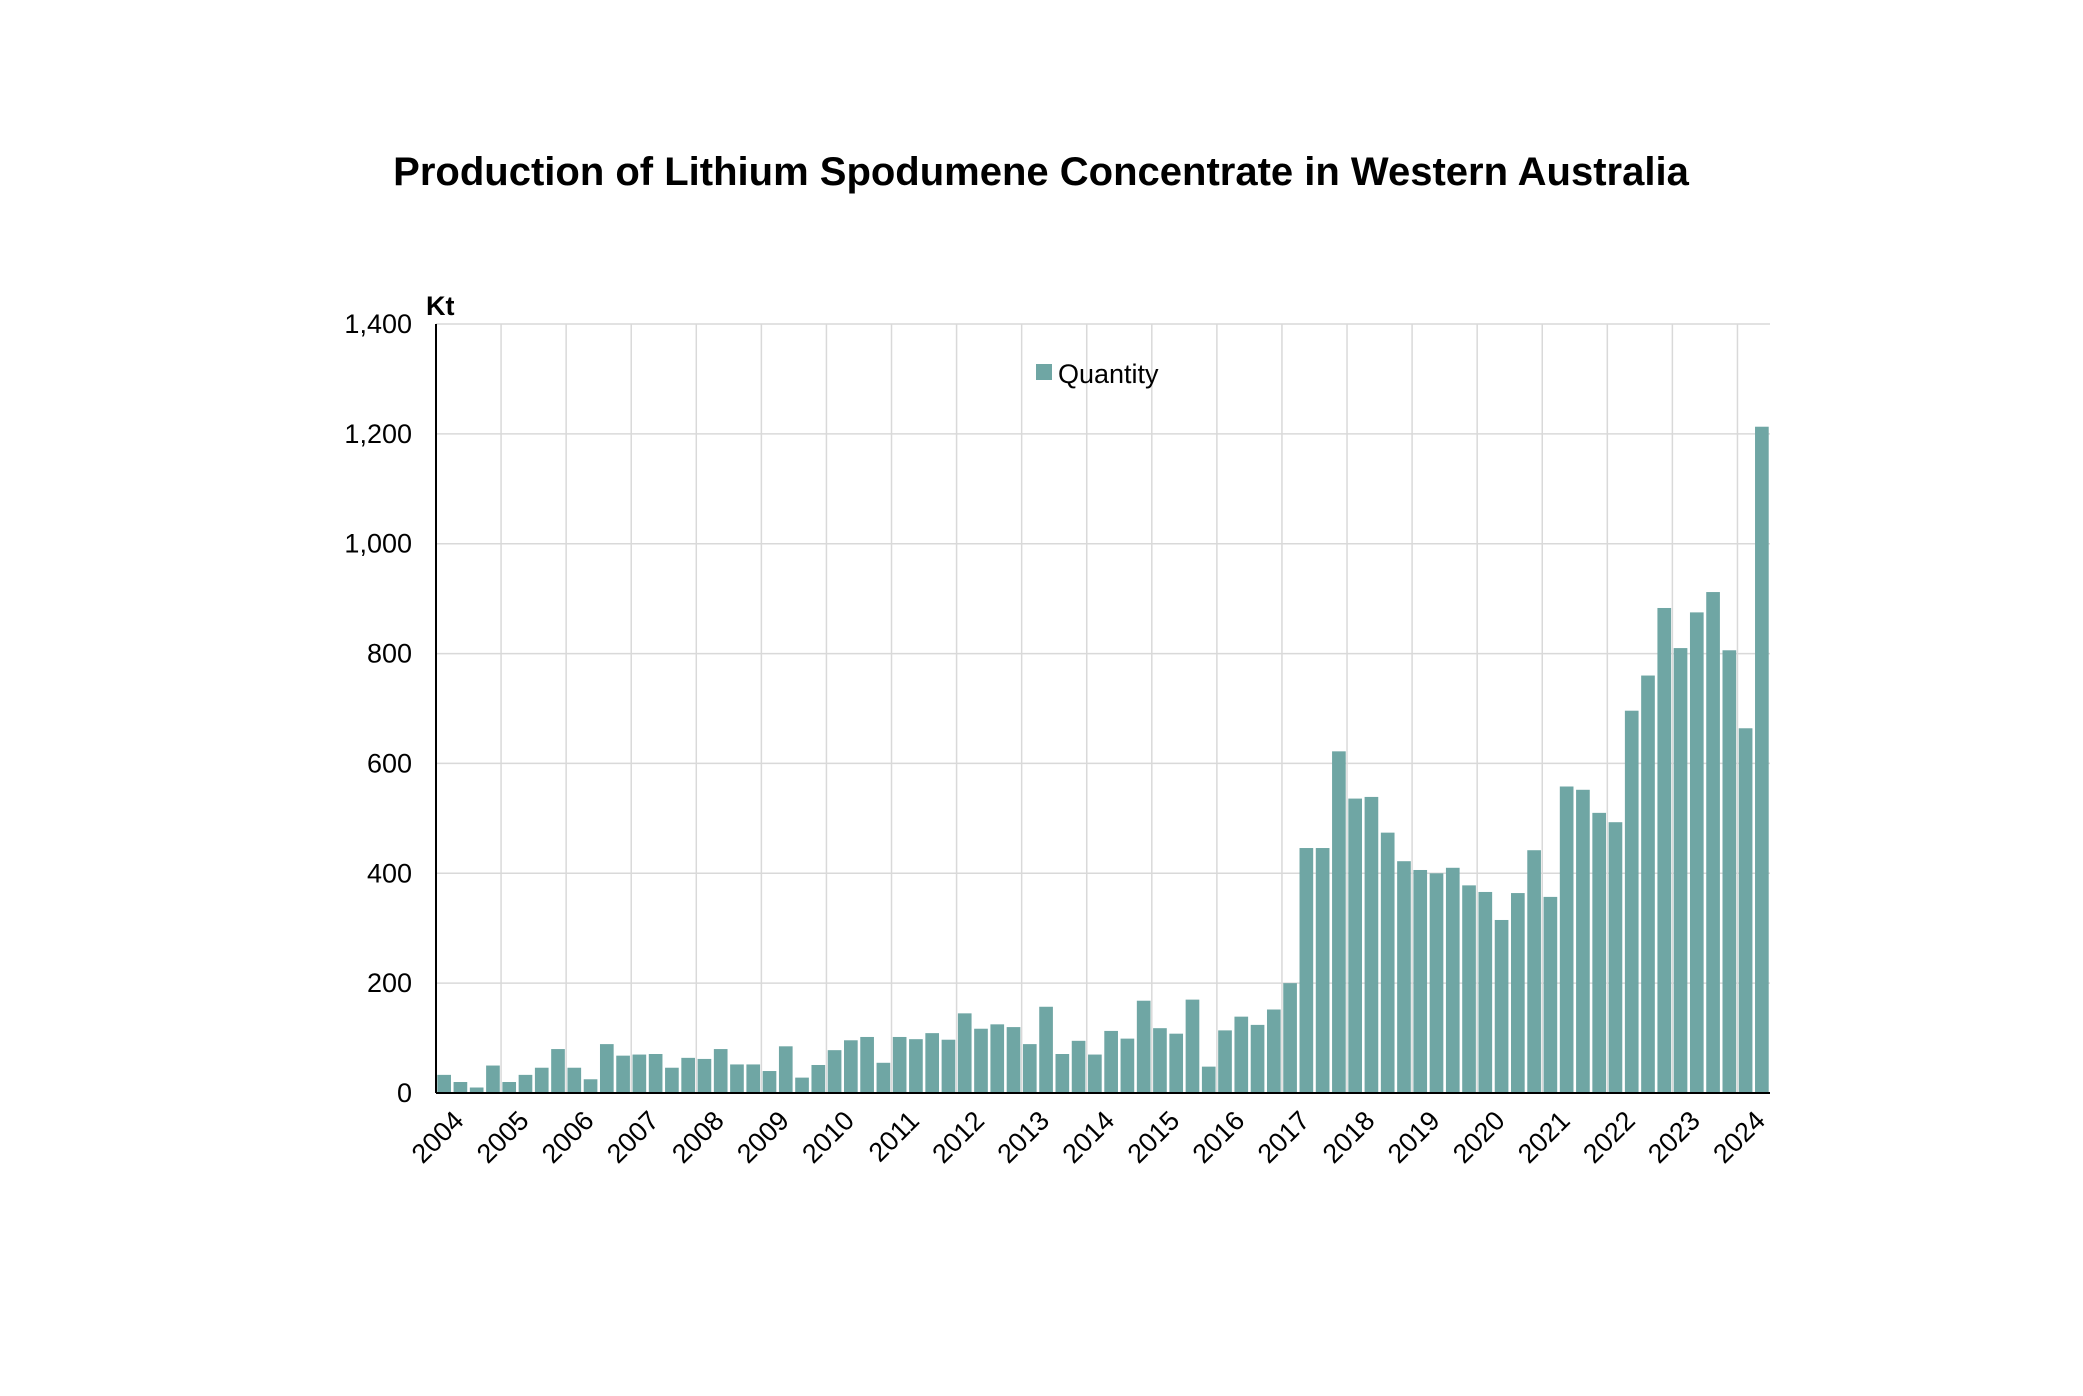 This screenshot has height=1396, width=2083. Describe the element at coordinates (763, 1137) in the screenshot. I see `x-tick-label: 2009` at that location.